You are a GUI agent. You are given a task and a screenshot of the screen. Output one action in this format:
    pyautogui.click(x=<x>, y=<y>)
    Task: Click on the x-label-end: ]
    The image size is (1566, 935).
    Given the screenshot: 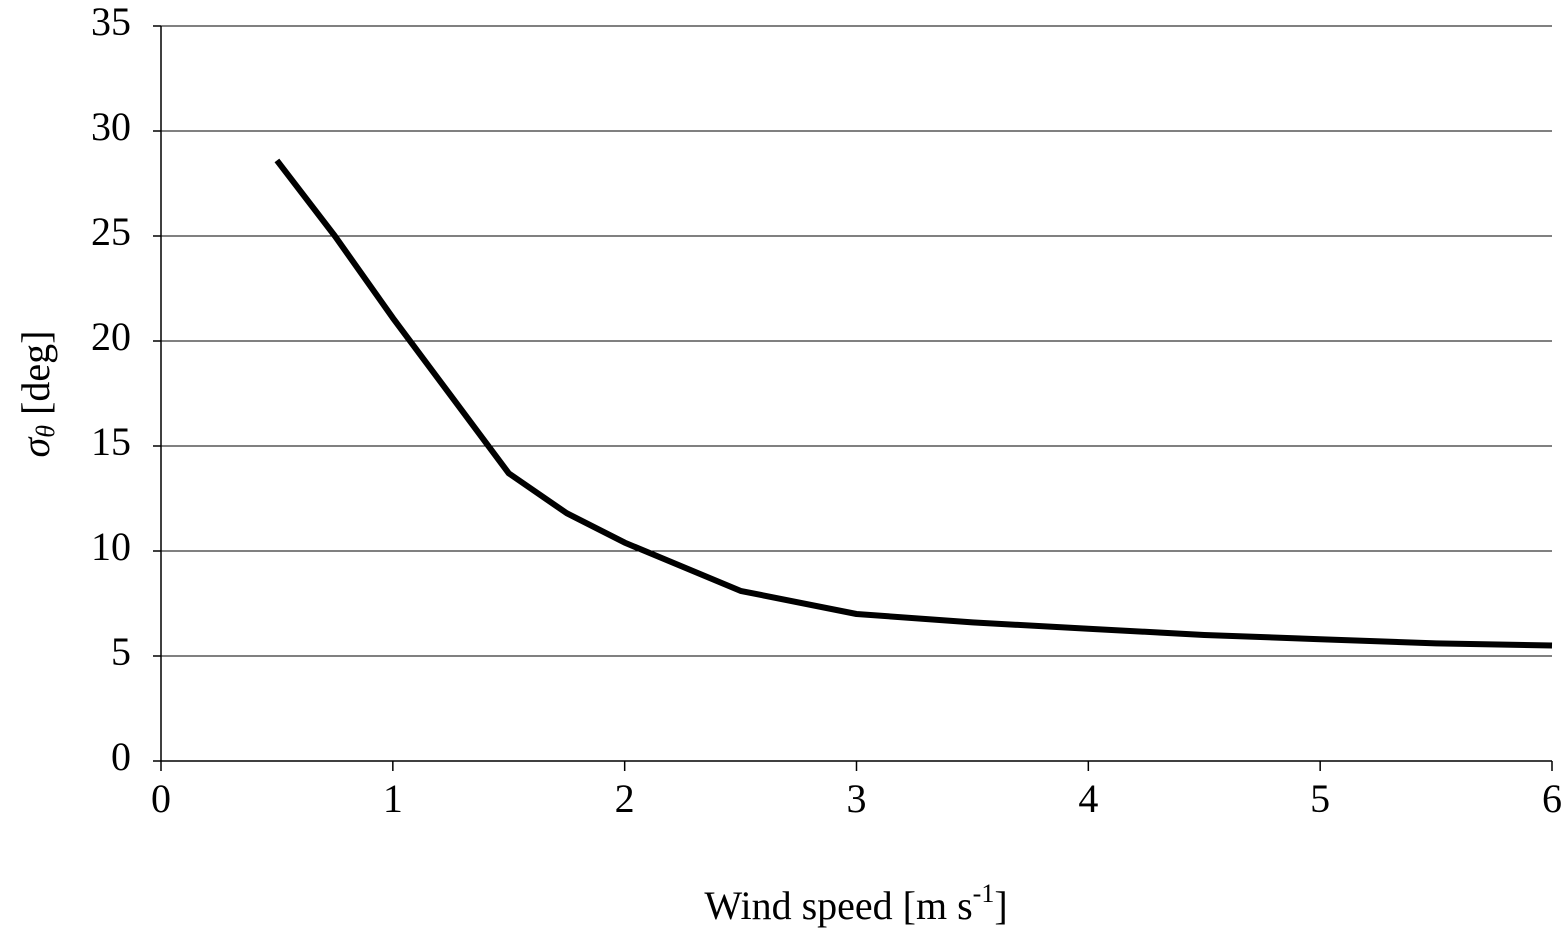 What is the action you would take?
    pyautogui.click(x=1000, y=905)
    